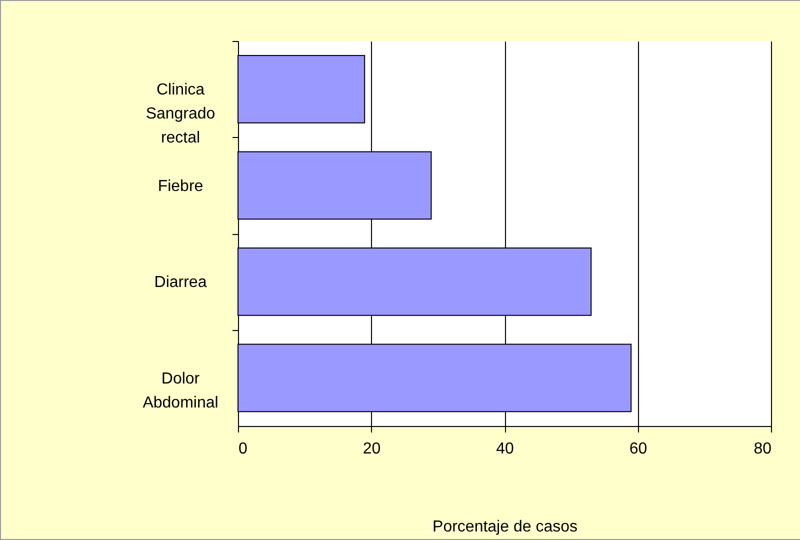 The height and width of the screenshot is (540, 800). I want to click on x-axis-title: Porcentaje de casos, so click(505, 527).